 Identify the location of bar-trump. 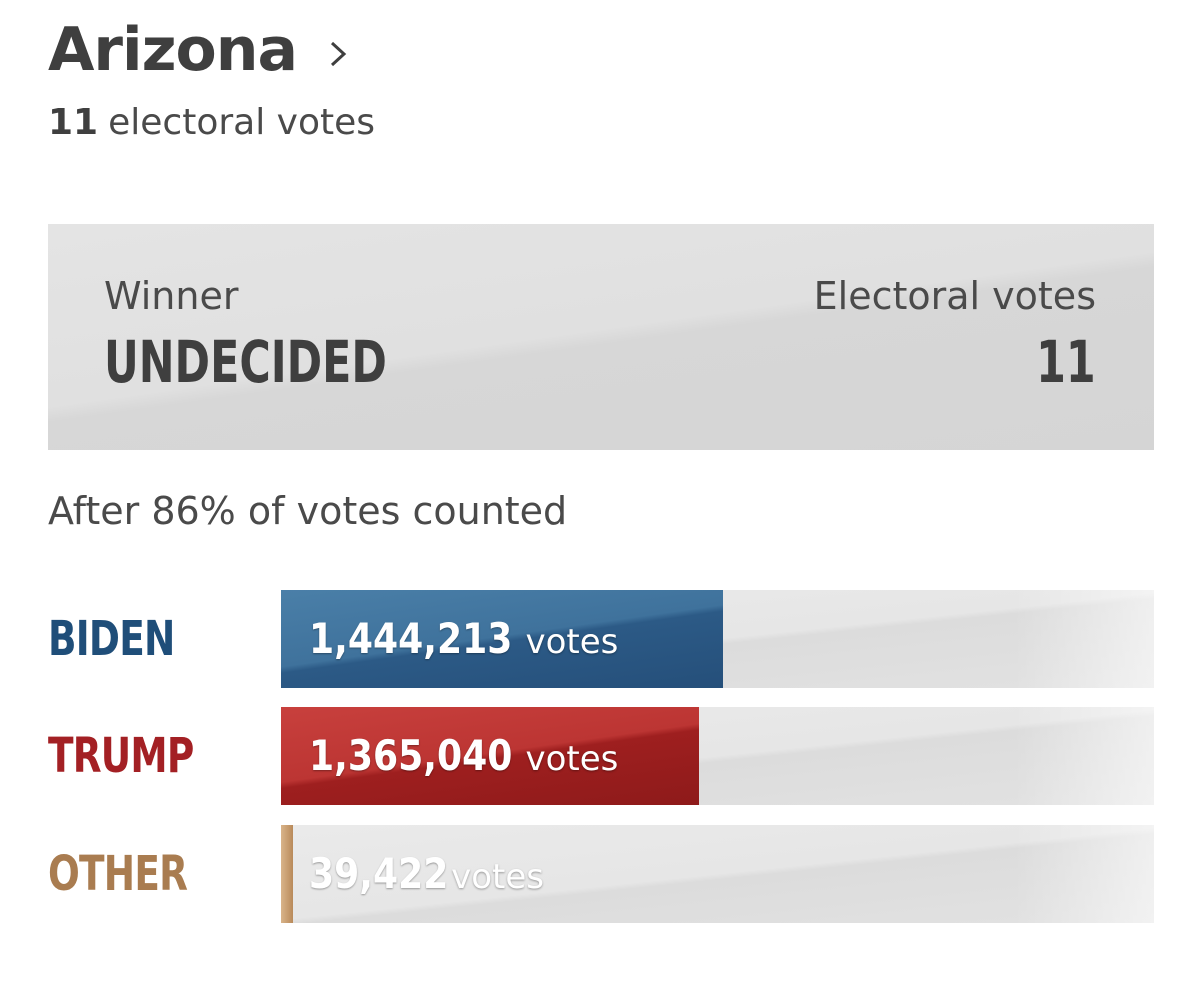
(490, 756).